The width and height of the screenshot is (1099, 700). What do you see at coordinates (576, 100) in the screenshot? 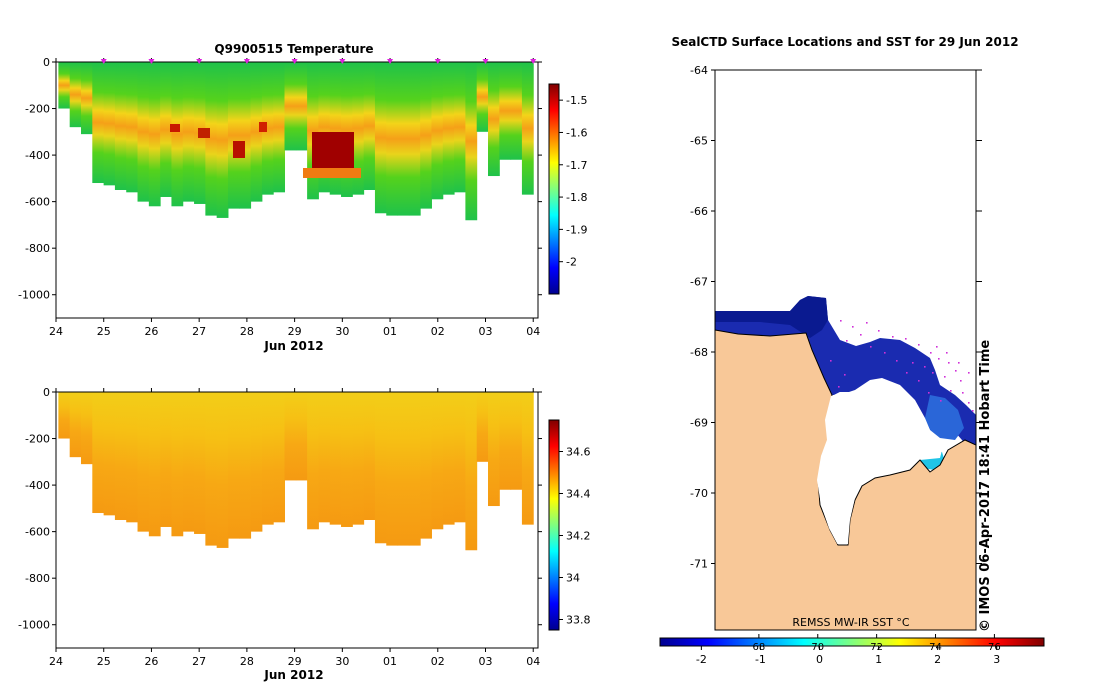
I see `colorbar-tick-label: -1.5` at bounding box center [576, 100].